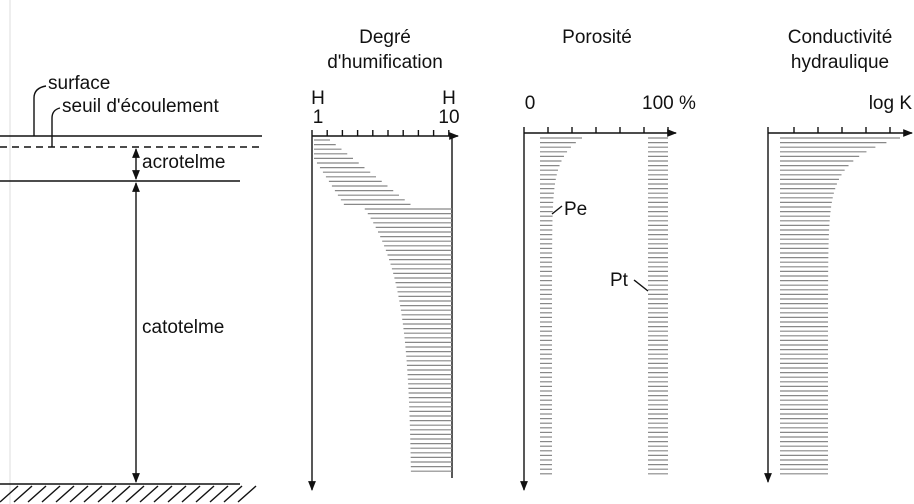  What do you see at coordinates (575, 209) in the screenshot?
I see `curve-label: Pe` at bounding box center [575, 209].